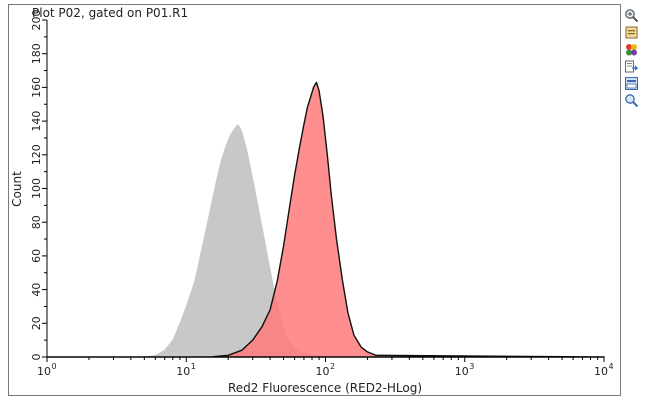  Describe the element at coordinates (53, 366) in the screenshot. I see `x-tick-exponent: 0` at that location.